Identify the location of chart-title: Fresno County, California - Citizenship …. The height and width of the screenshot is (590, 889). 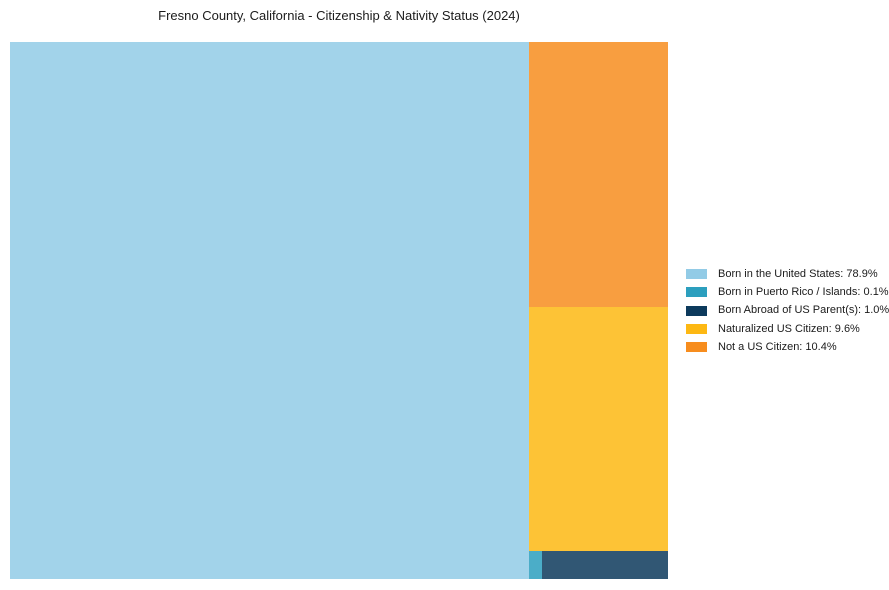
(339, 15).